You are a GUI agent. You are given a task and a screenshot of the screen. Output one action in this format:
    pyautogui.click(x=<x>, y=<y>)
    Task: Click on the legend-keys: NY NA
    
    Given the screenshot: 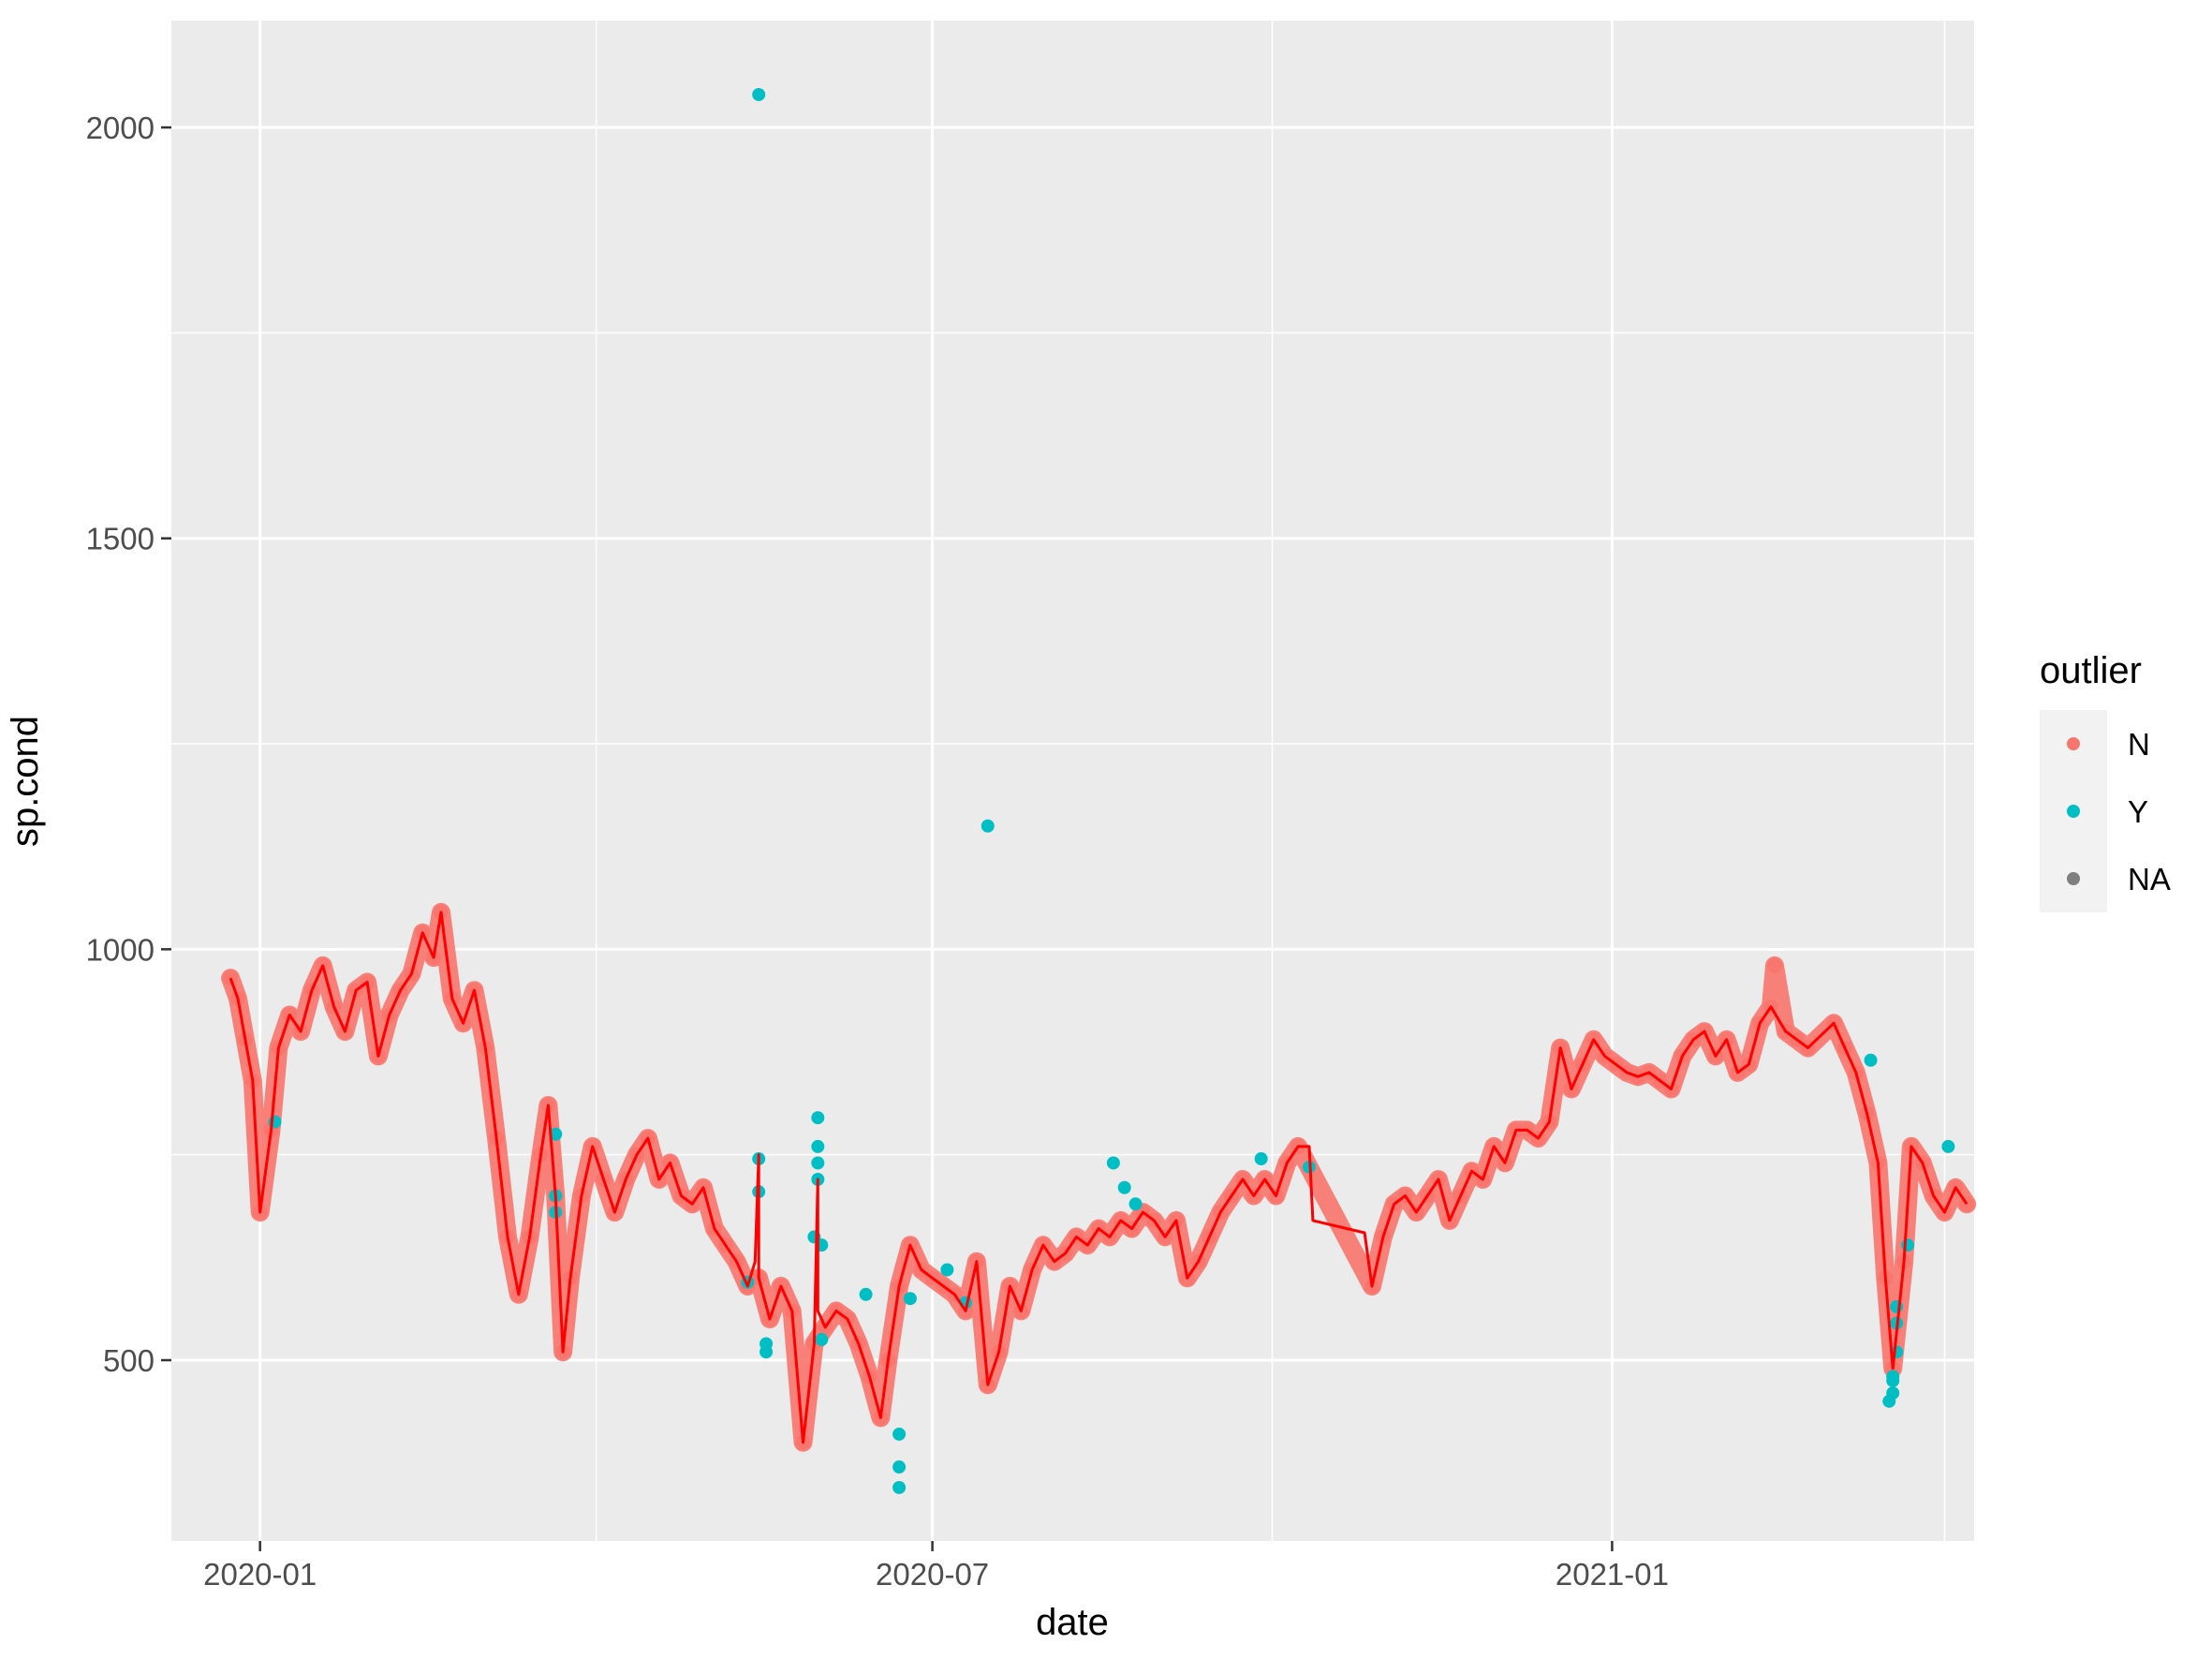 What is the action you would take?
    pyautogui.click(x=2106, y=811)
    